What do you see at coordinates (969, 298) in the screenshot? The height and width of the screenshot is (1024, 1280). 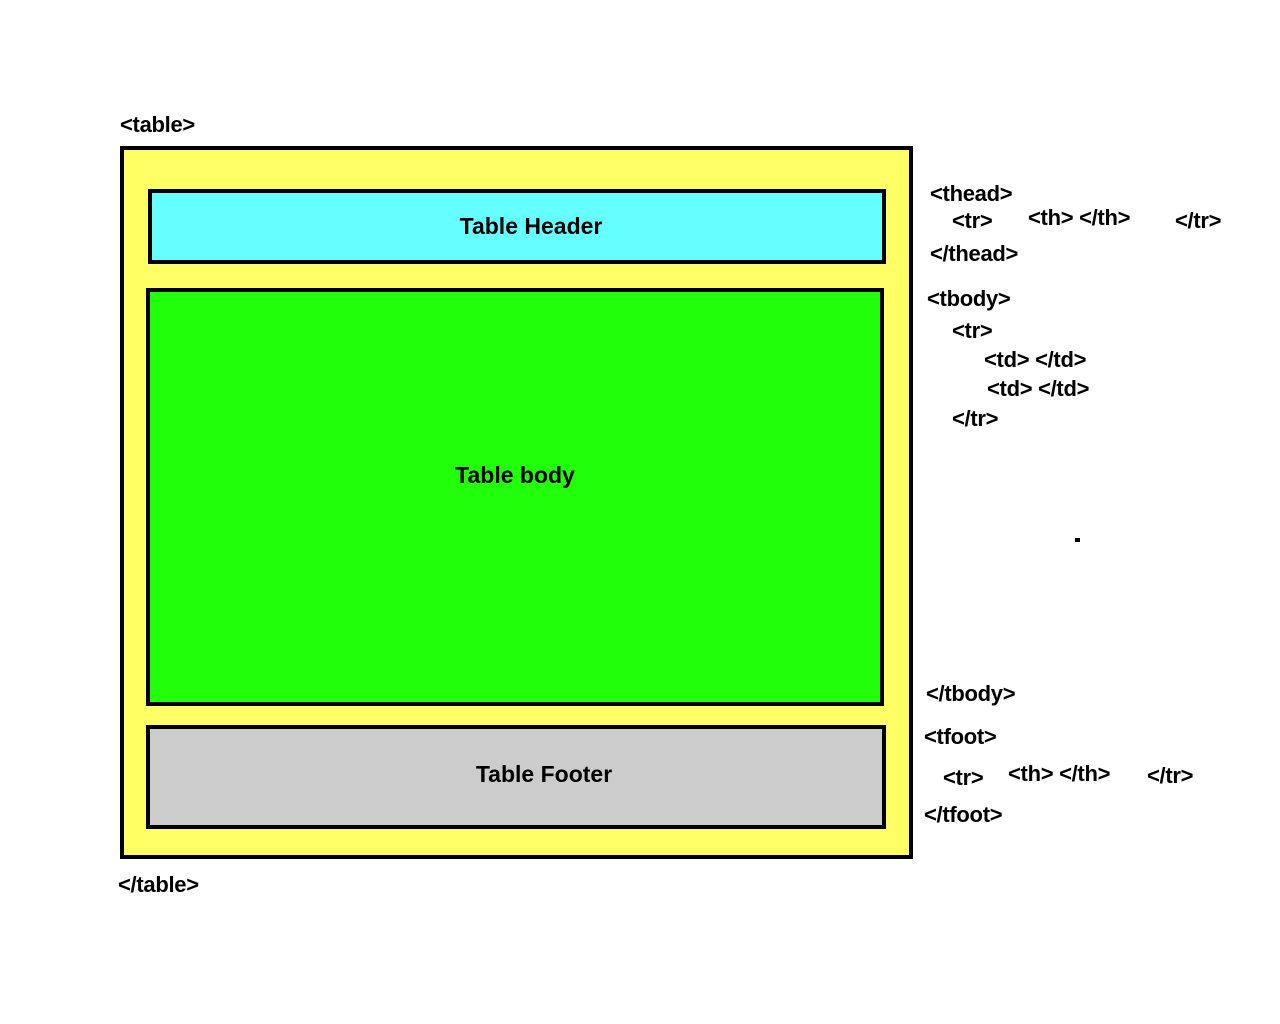 I see `tbody-open-tag: <tbody>` at bounding box center [969, 298].